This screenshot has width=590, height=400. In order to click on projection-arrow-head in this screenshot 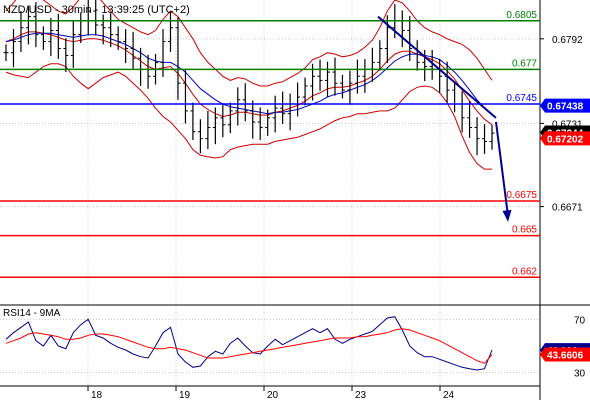, I will do `click(507, 215)`.